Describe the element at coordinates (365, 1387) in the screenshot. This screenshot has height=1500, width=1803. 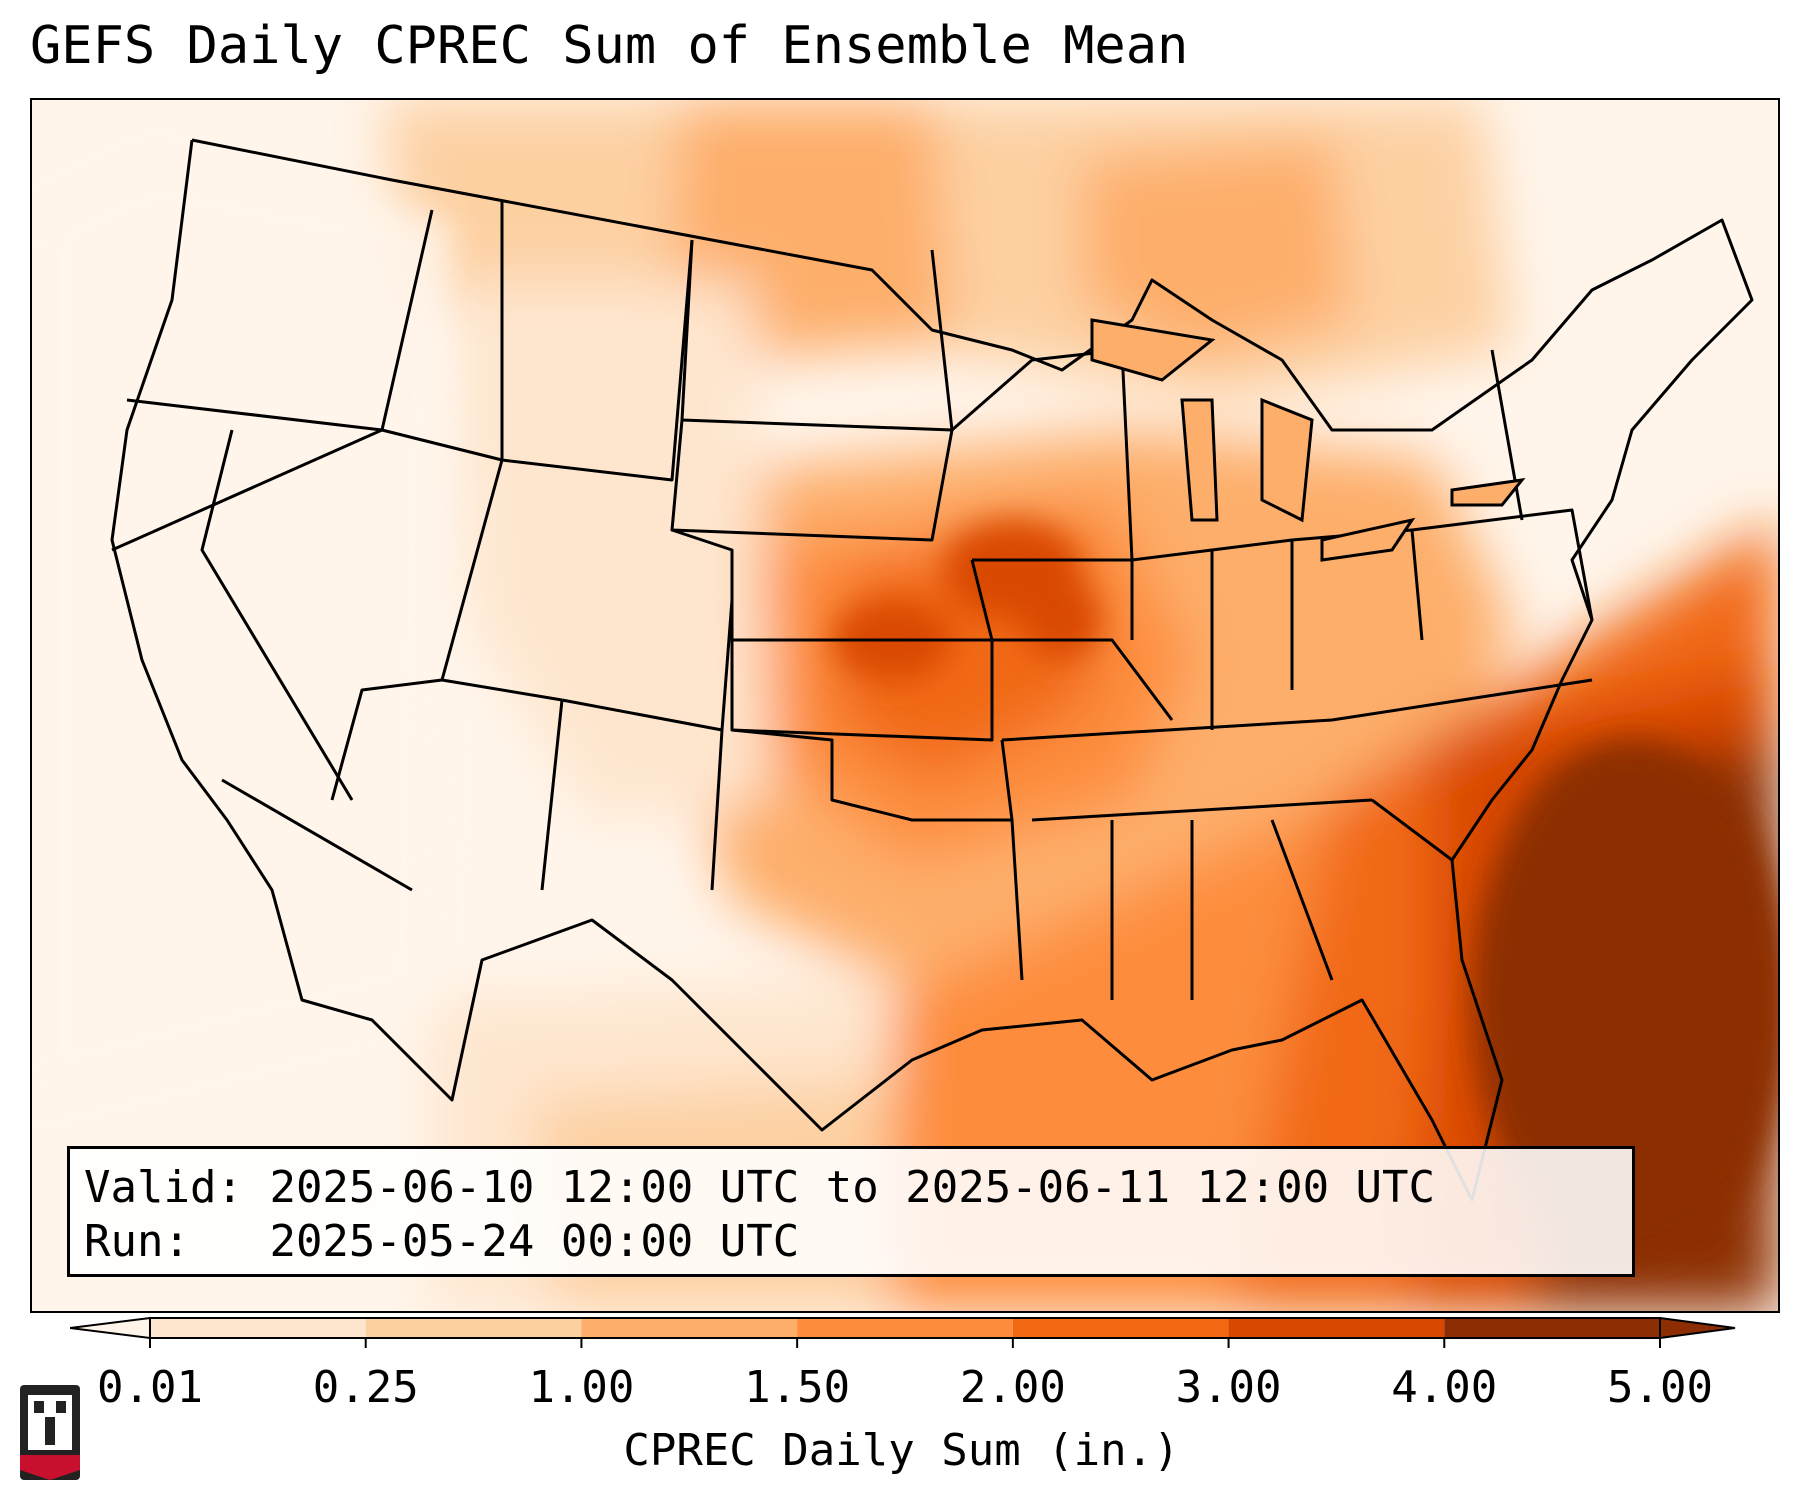
I see `colorbar-tick-label: 0.25` at that location.